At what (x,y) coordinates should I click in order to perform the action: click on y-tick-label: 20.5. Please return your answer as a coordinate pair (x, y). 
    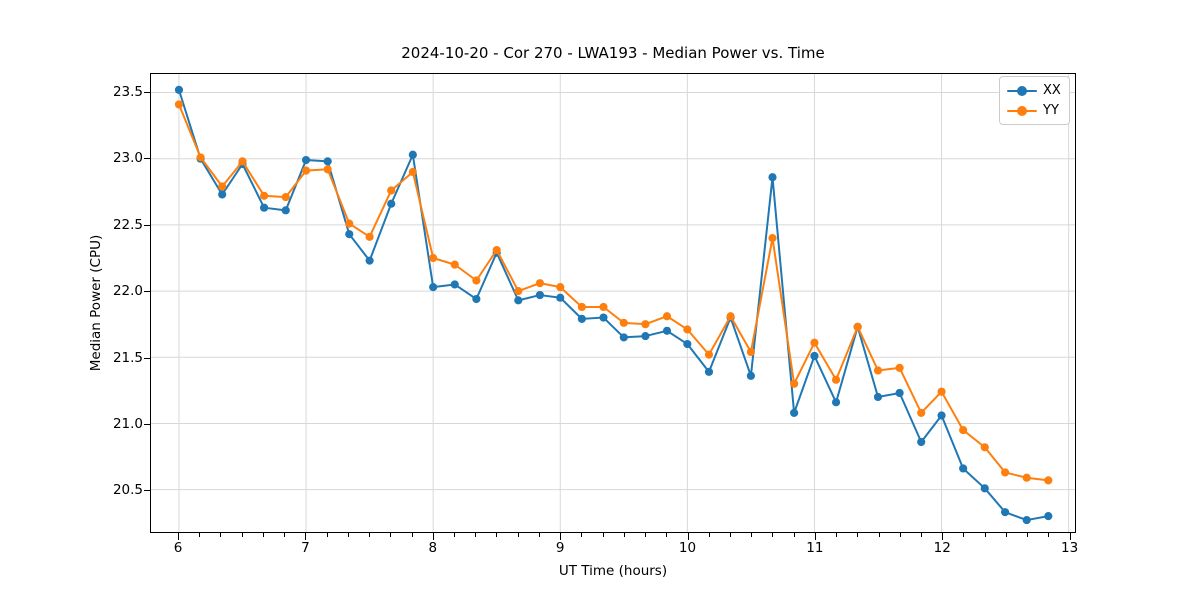
    Looking at the image, I should click on (127, 490).